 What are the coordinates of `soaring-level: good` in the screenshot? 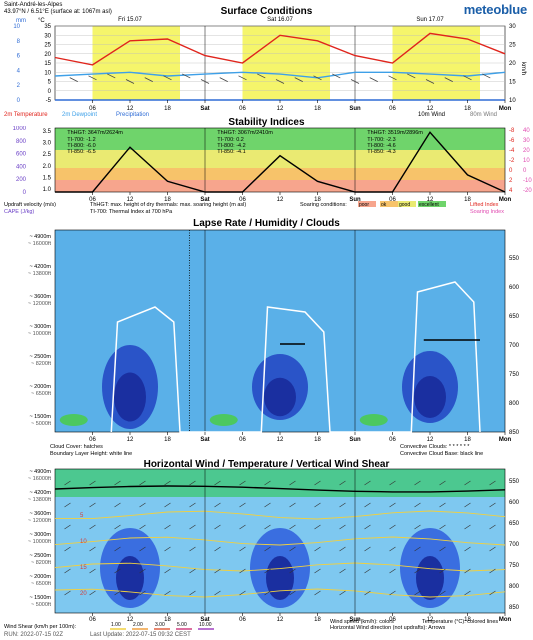 It's located at (404, 205).